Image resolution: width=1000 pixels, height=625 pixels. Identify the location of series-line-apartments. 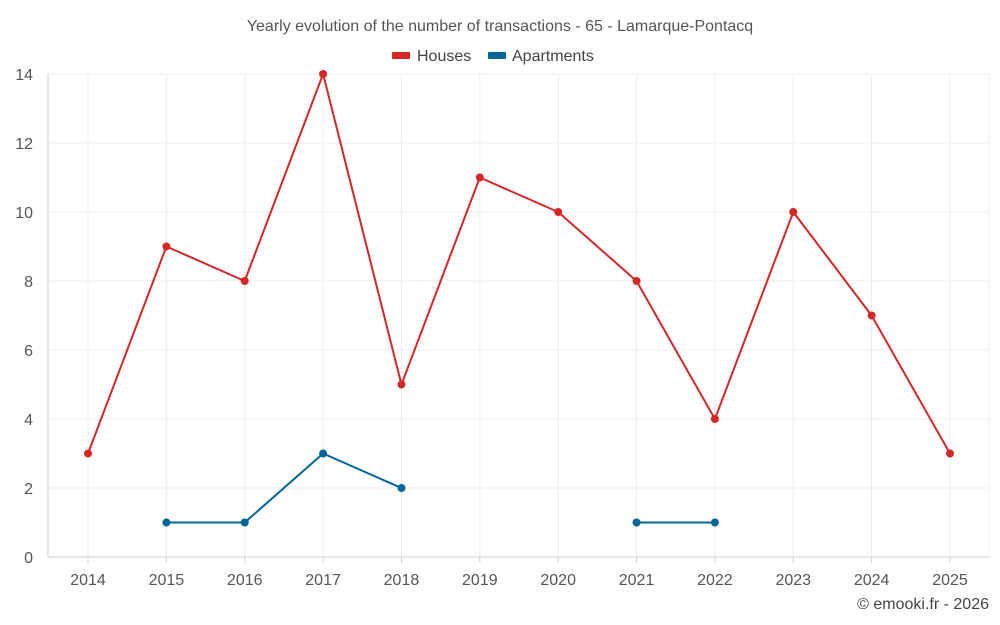
(284, 488).